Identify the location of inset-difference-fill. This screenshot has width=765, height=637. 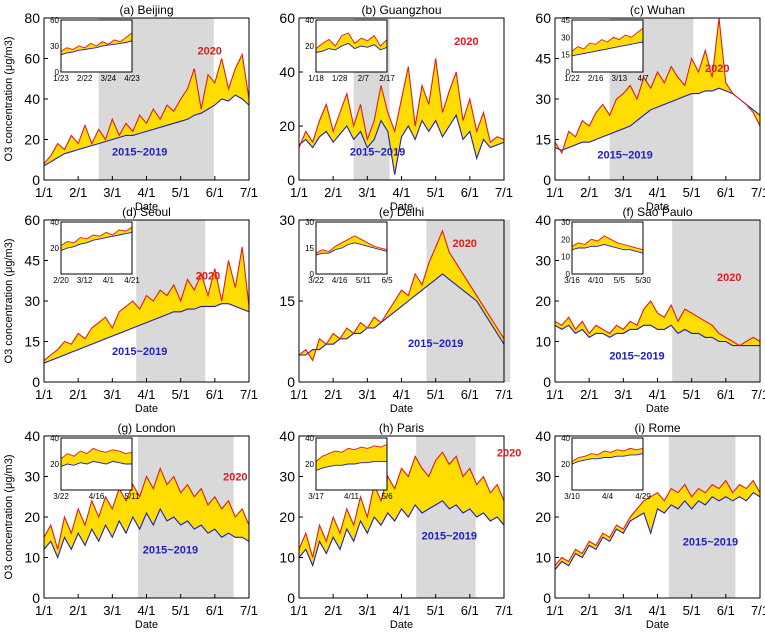
(96, 44).